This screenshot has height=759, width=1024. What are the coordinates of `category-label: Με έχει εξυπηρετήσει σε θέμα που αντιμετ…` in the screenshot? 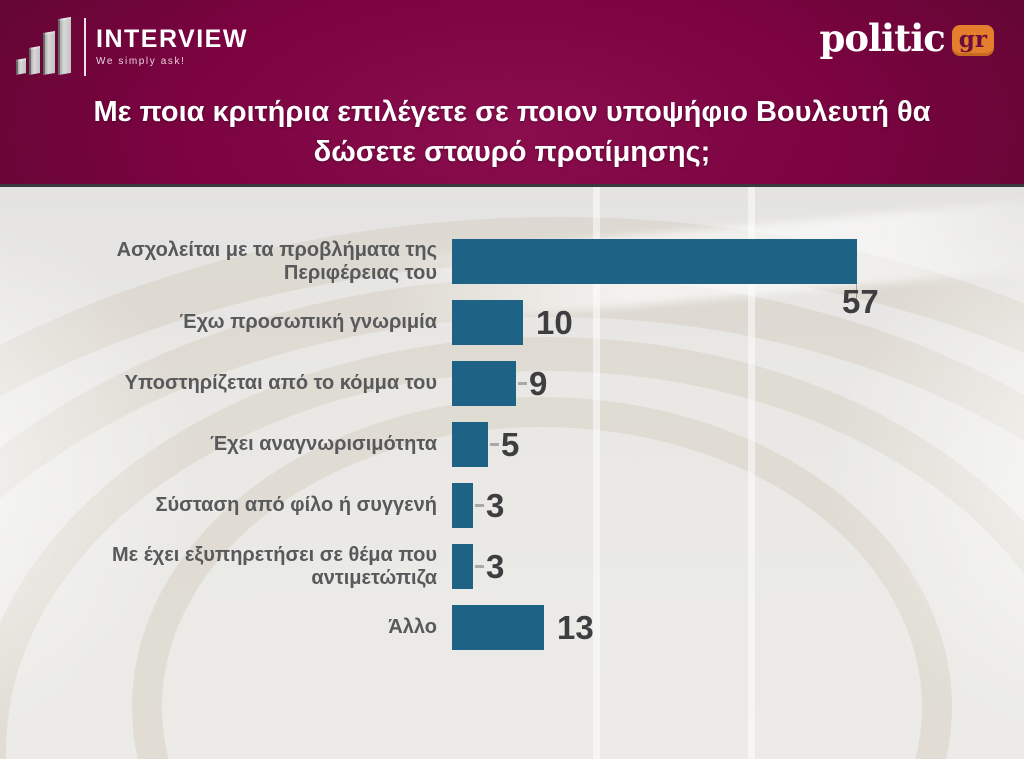 It's located at (274, 566).